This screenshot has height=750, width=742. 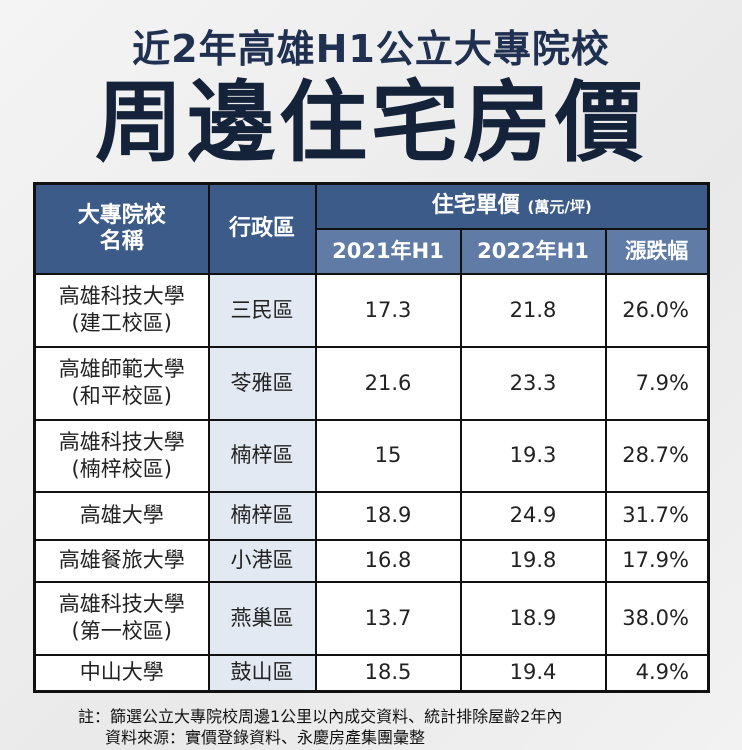 I want to click on cell-2022: 21.8, so click(x=533, y=310).